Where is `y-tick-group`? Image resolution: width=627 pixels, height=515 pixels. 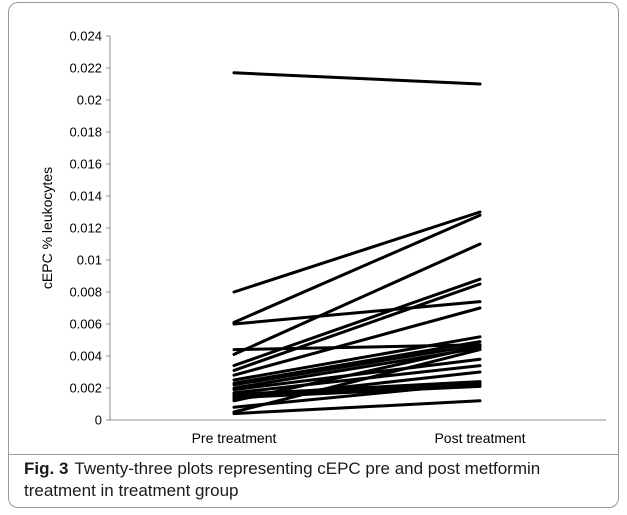
y-tick-group is located at coordinates (108, 228).